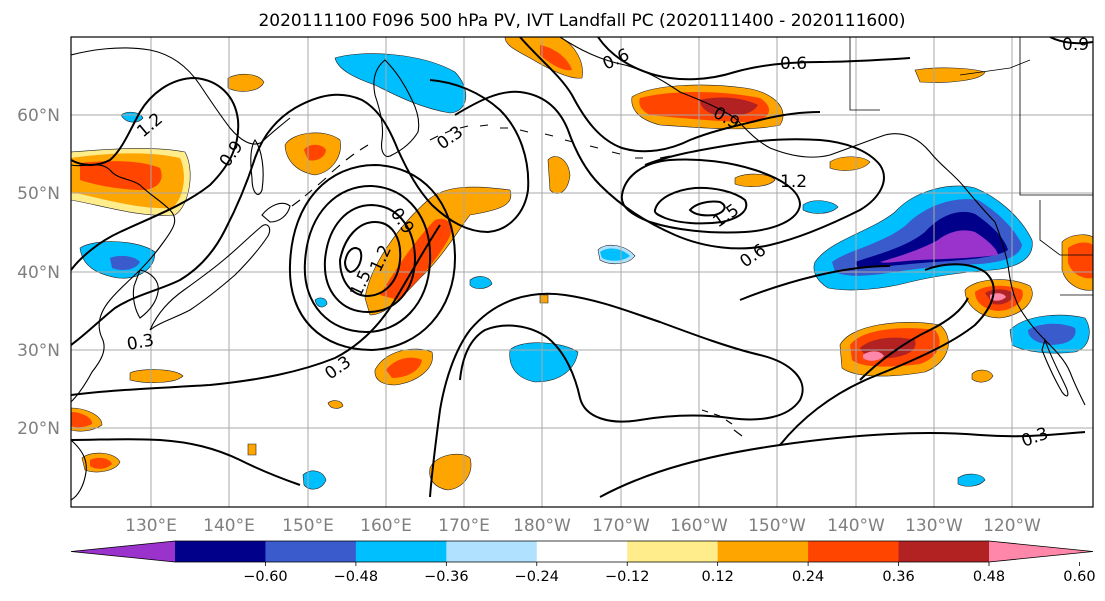  I want to click on colorbar-tick-label: −0.60, so click(265, 577).